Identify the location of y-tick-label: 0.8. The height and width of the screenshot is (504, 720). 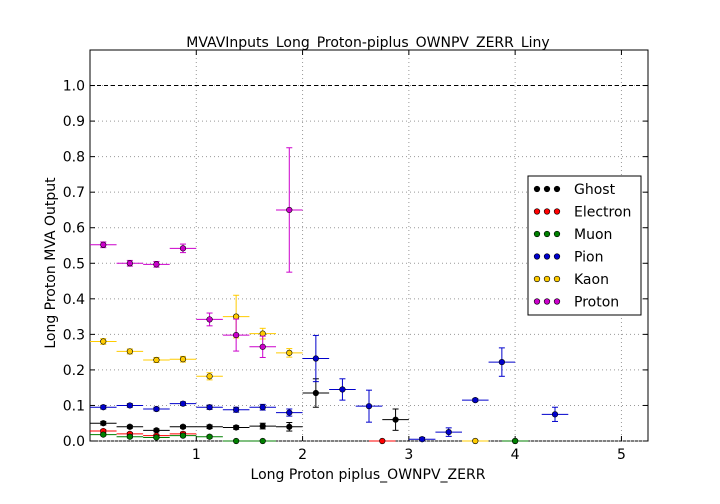
(74, 158).